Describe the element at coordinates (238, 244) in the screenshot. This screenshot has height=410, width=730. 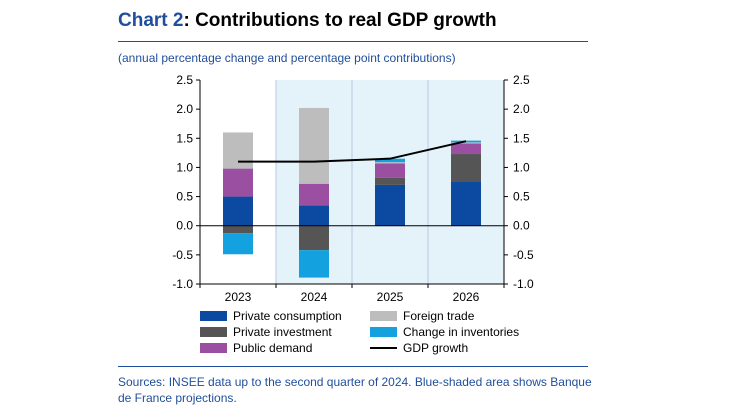
I see `bar-change-in-inventories-2023` at that location.